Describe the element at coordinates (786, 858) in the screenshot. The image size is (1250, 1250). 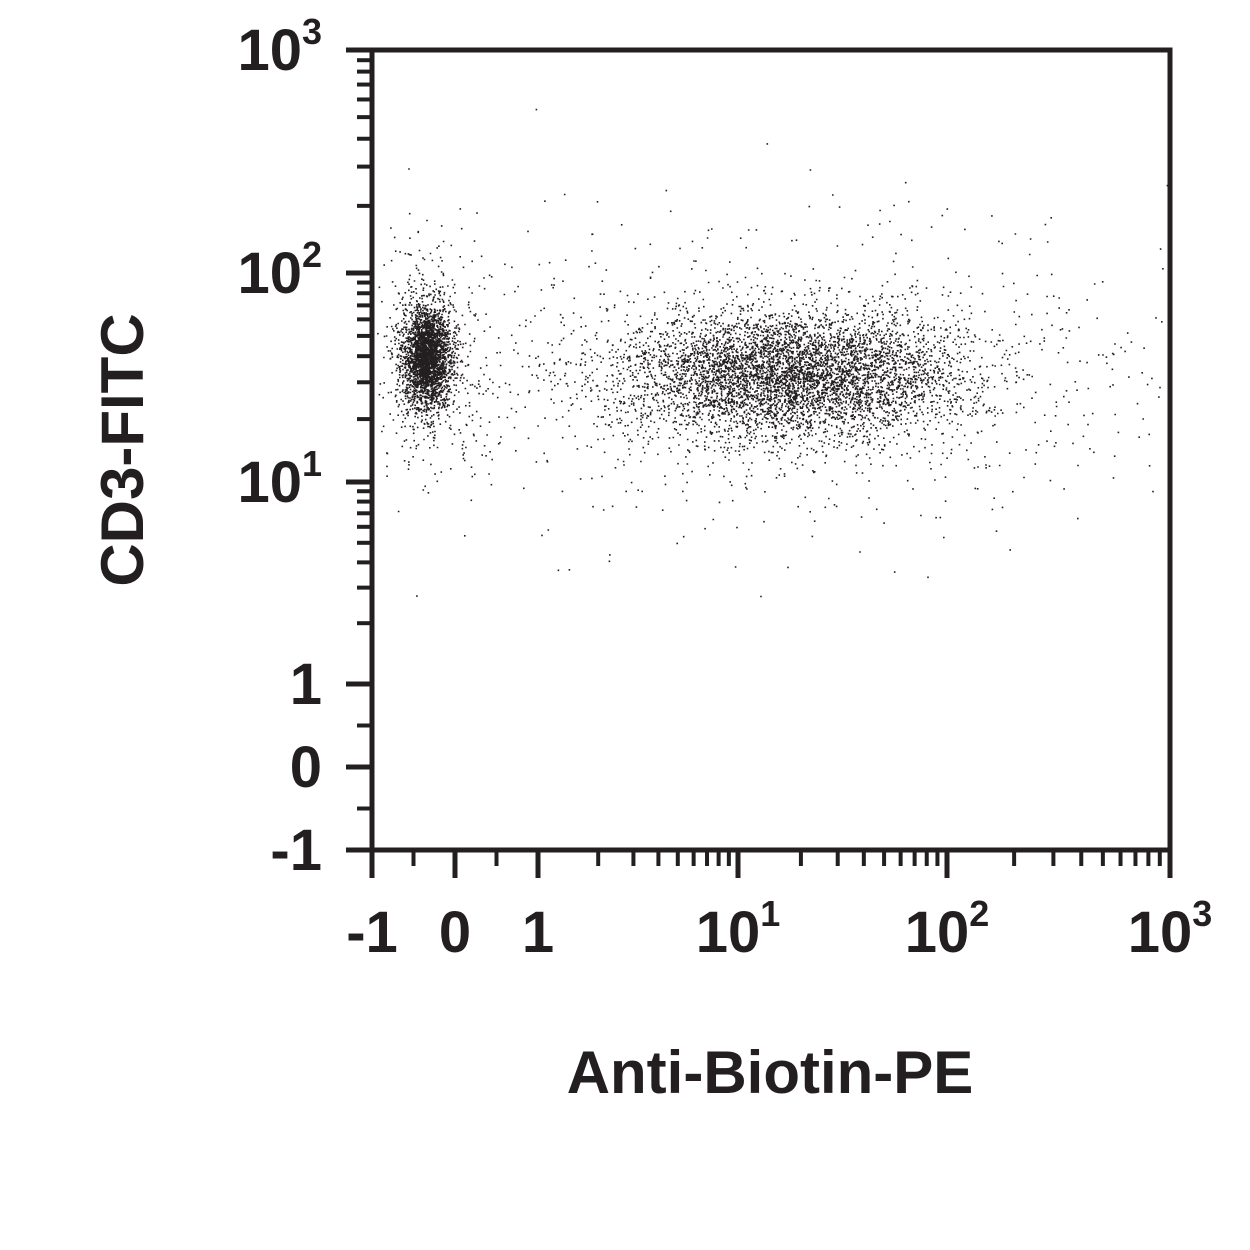
I see `x-axis-minor-ticks` at that location.